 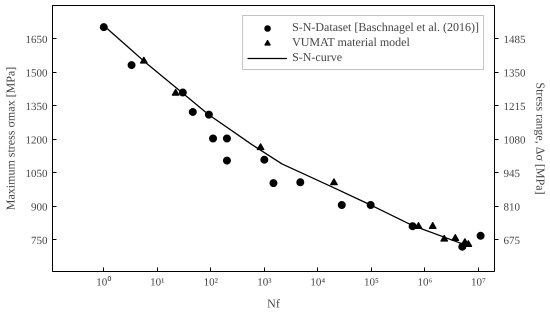 I want to click on x-tick-label: 10⁴, so click(x=318, y=282).